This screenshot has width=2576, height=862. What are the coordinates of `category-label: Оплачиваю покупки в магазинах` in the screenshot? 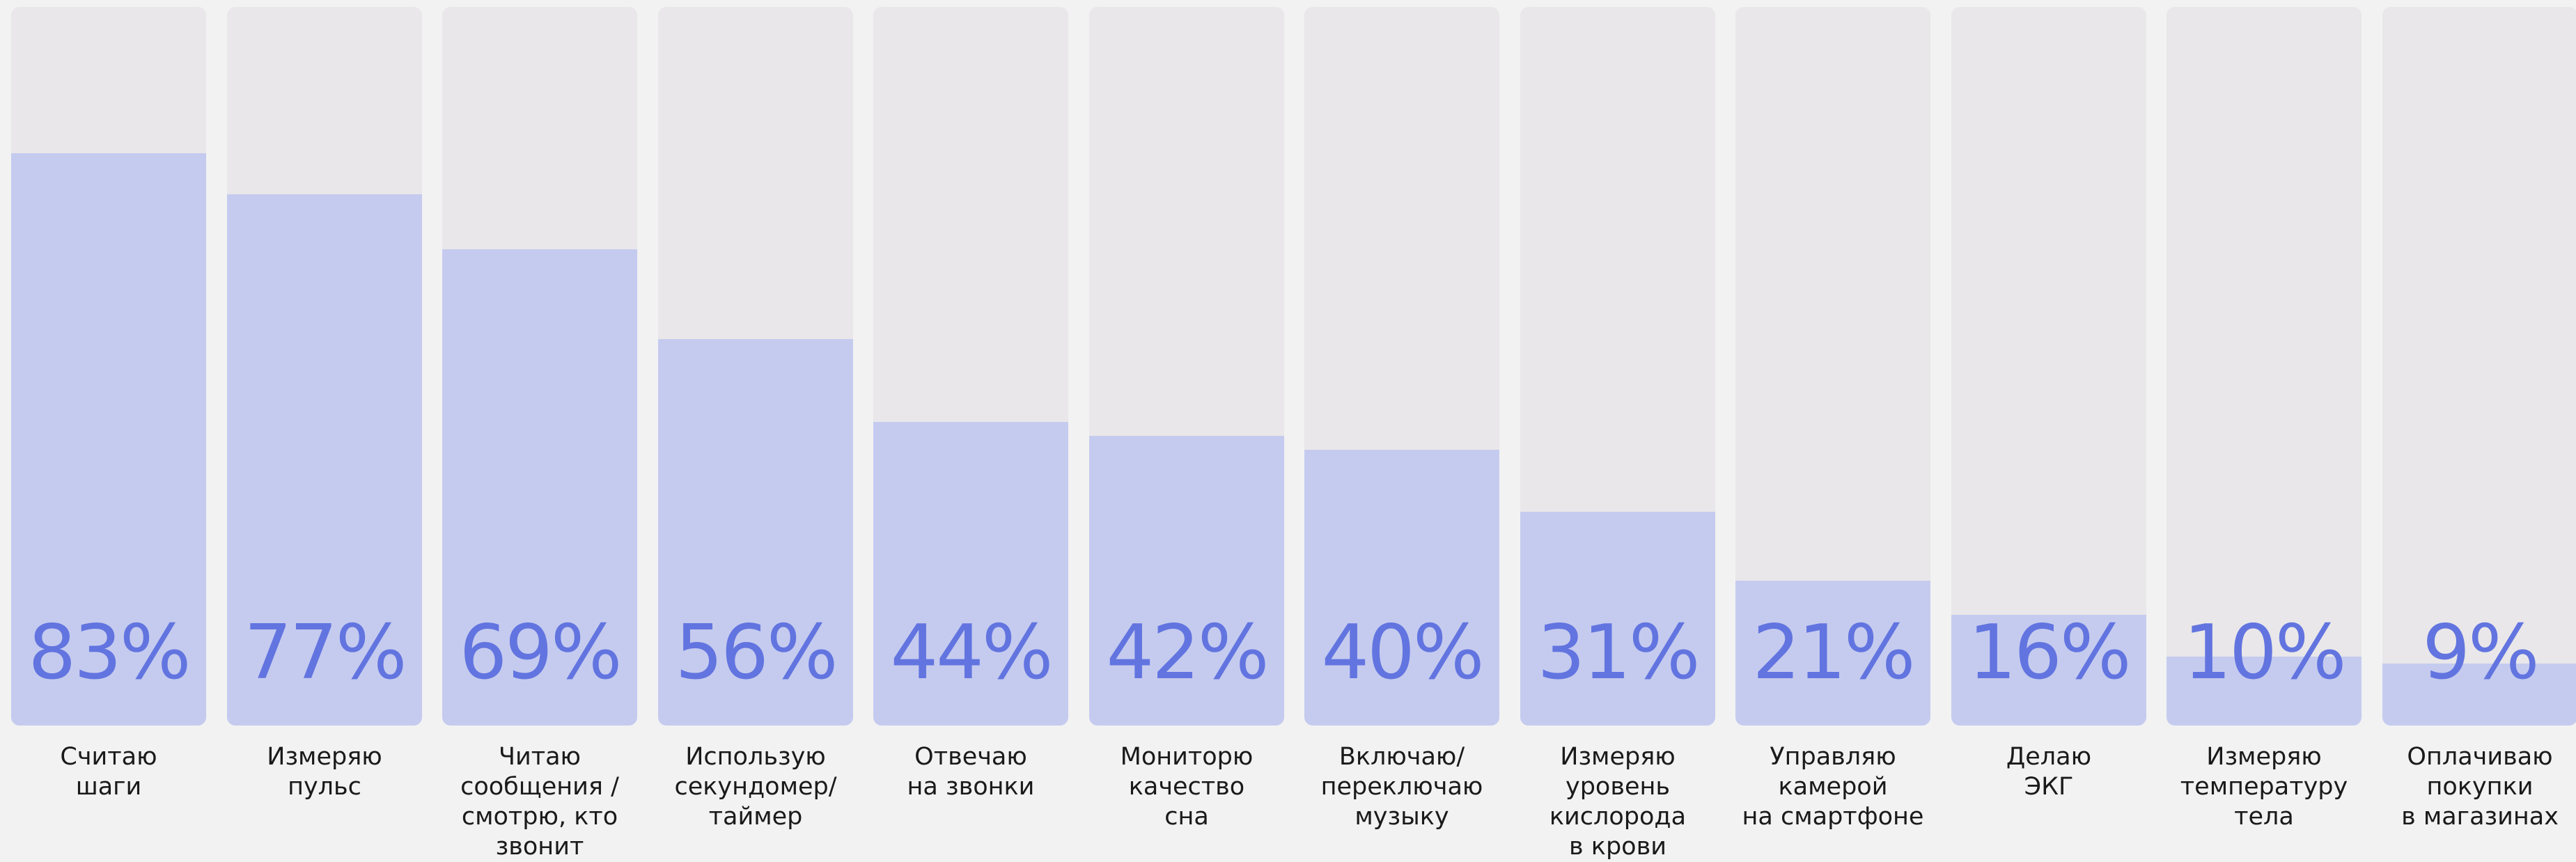 It's located at (2480, 787).